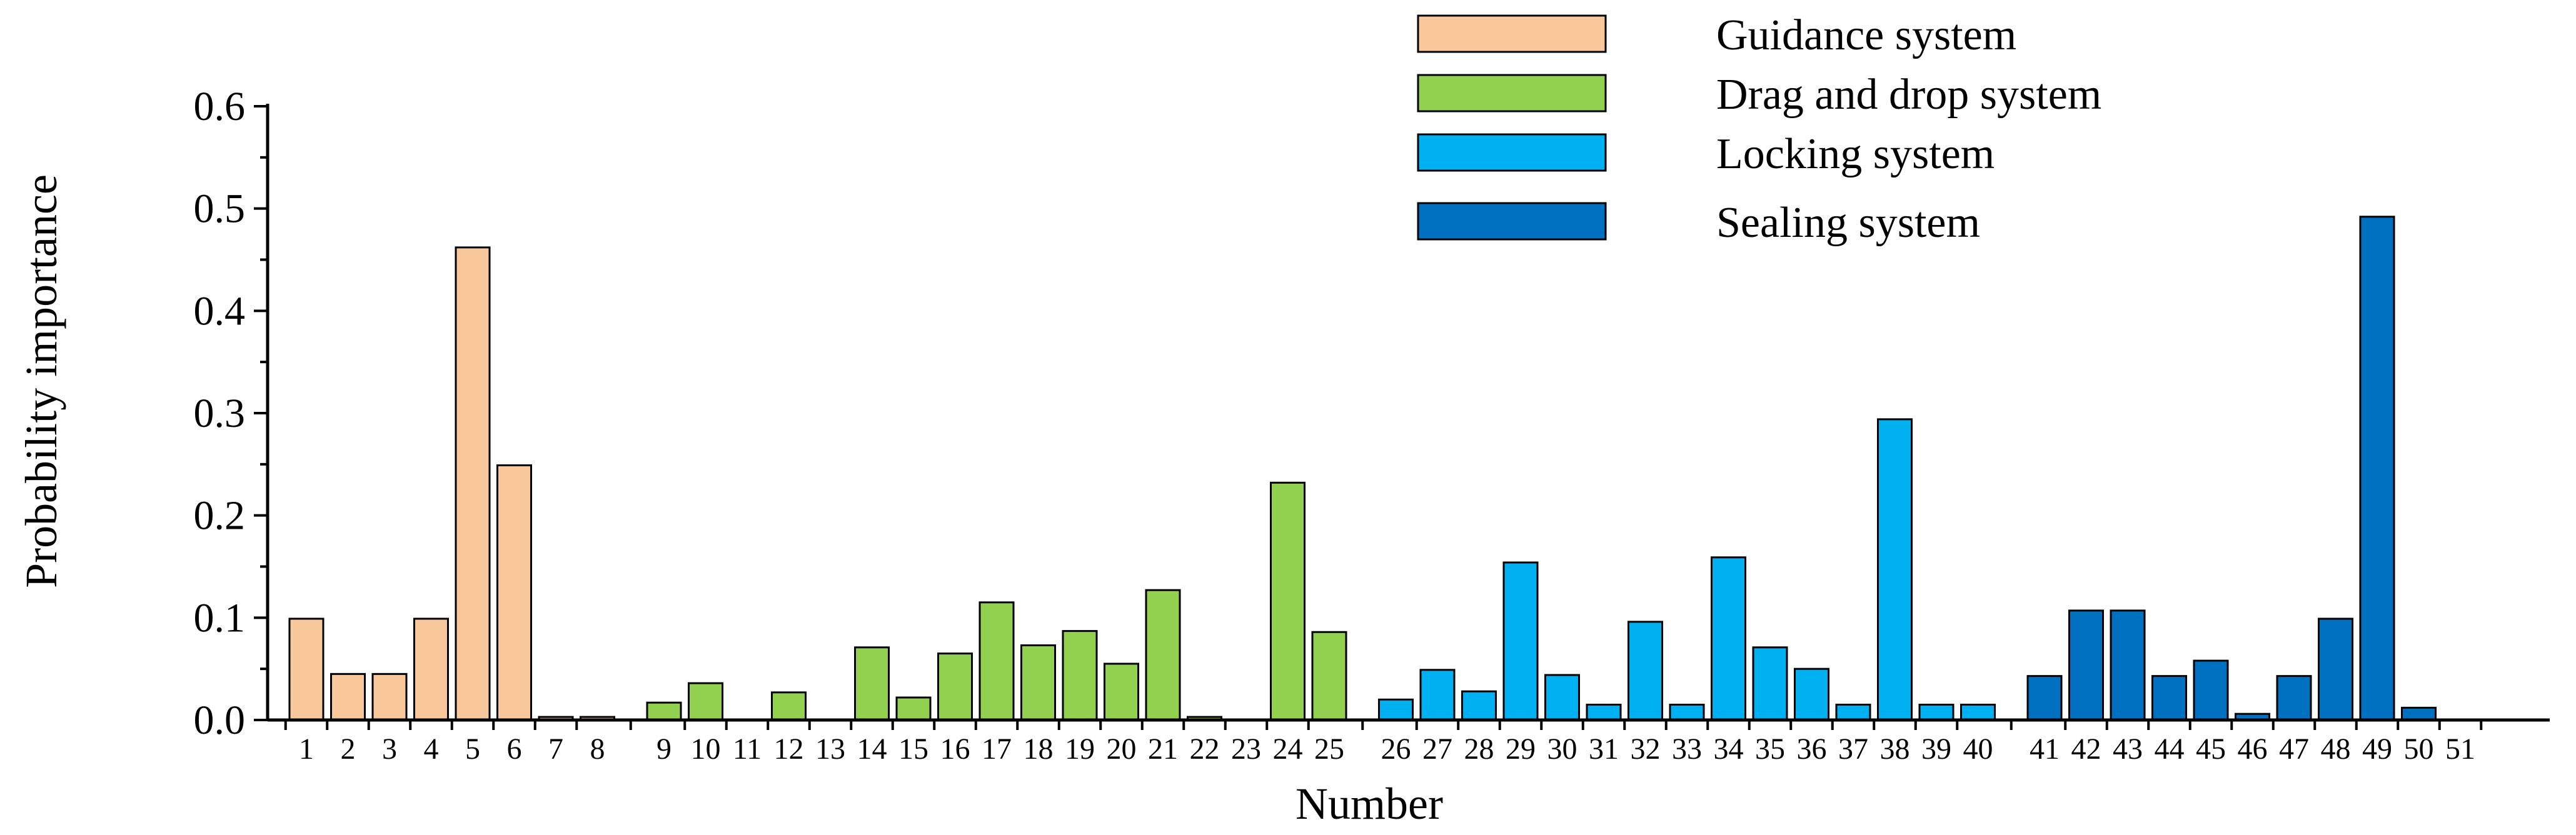  What do you see at coordinates (706, 749) in the screenshot?
I see `x-tick-label-10: 10` at bounding box center [706, 749].